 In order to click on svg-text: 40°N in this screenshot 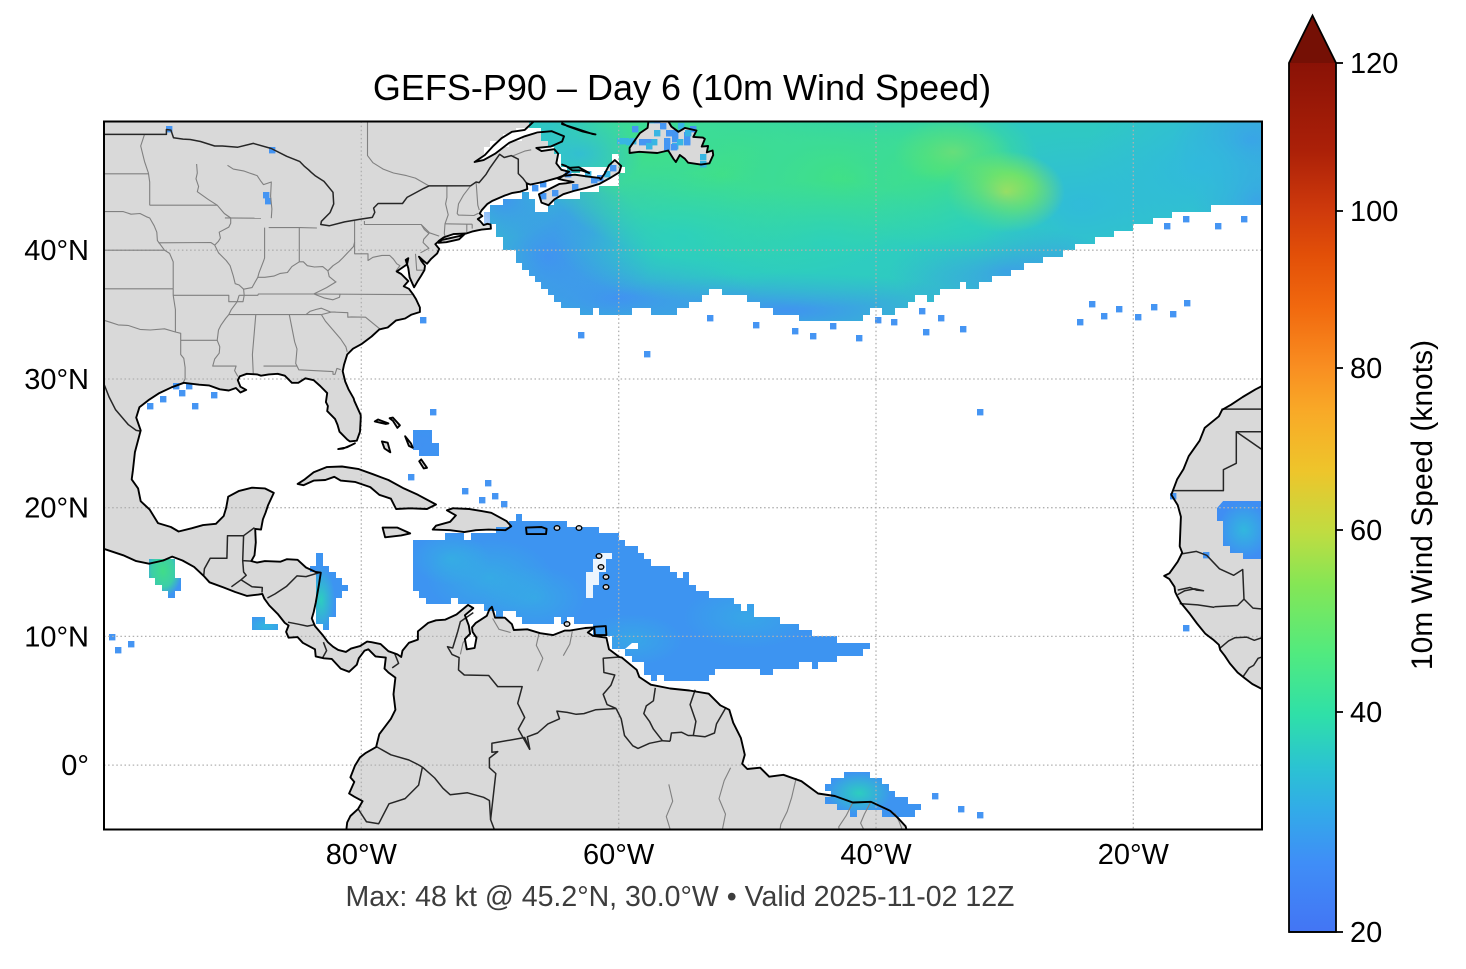, I will do `click(56, 251)`.